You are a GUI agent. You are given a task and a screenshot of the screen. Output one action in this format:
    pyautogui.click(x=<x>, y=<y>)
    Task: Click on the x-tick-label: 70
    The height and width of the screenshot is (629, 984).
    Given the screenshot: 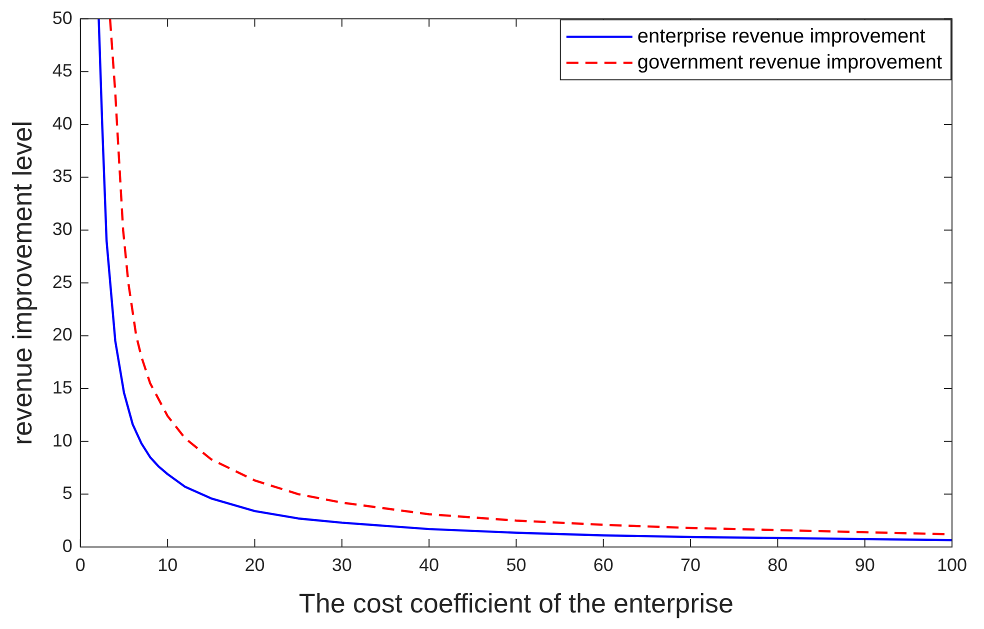 What is the action you would take?
    pyautogui.click(x=690, y=564)
    